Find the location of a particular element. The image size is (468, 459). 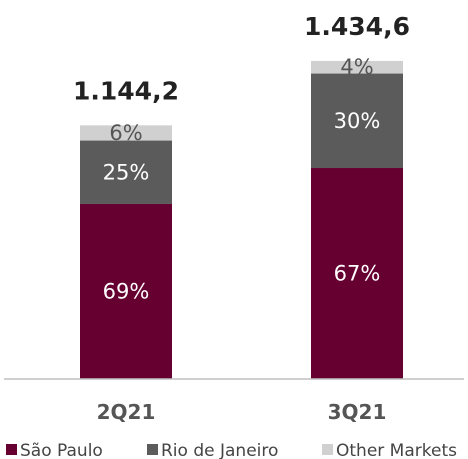

totals-group: 1.144,2 1.434,6 is located at coordinates (241, 58).